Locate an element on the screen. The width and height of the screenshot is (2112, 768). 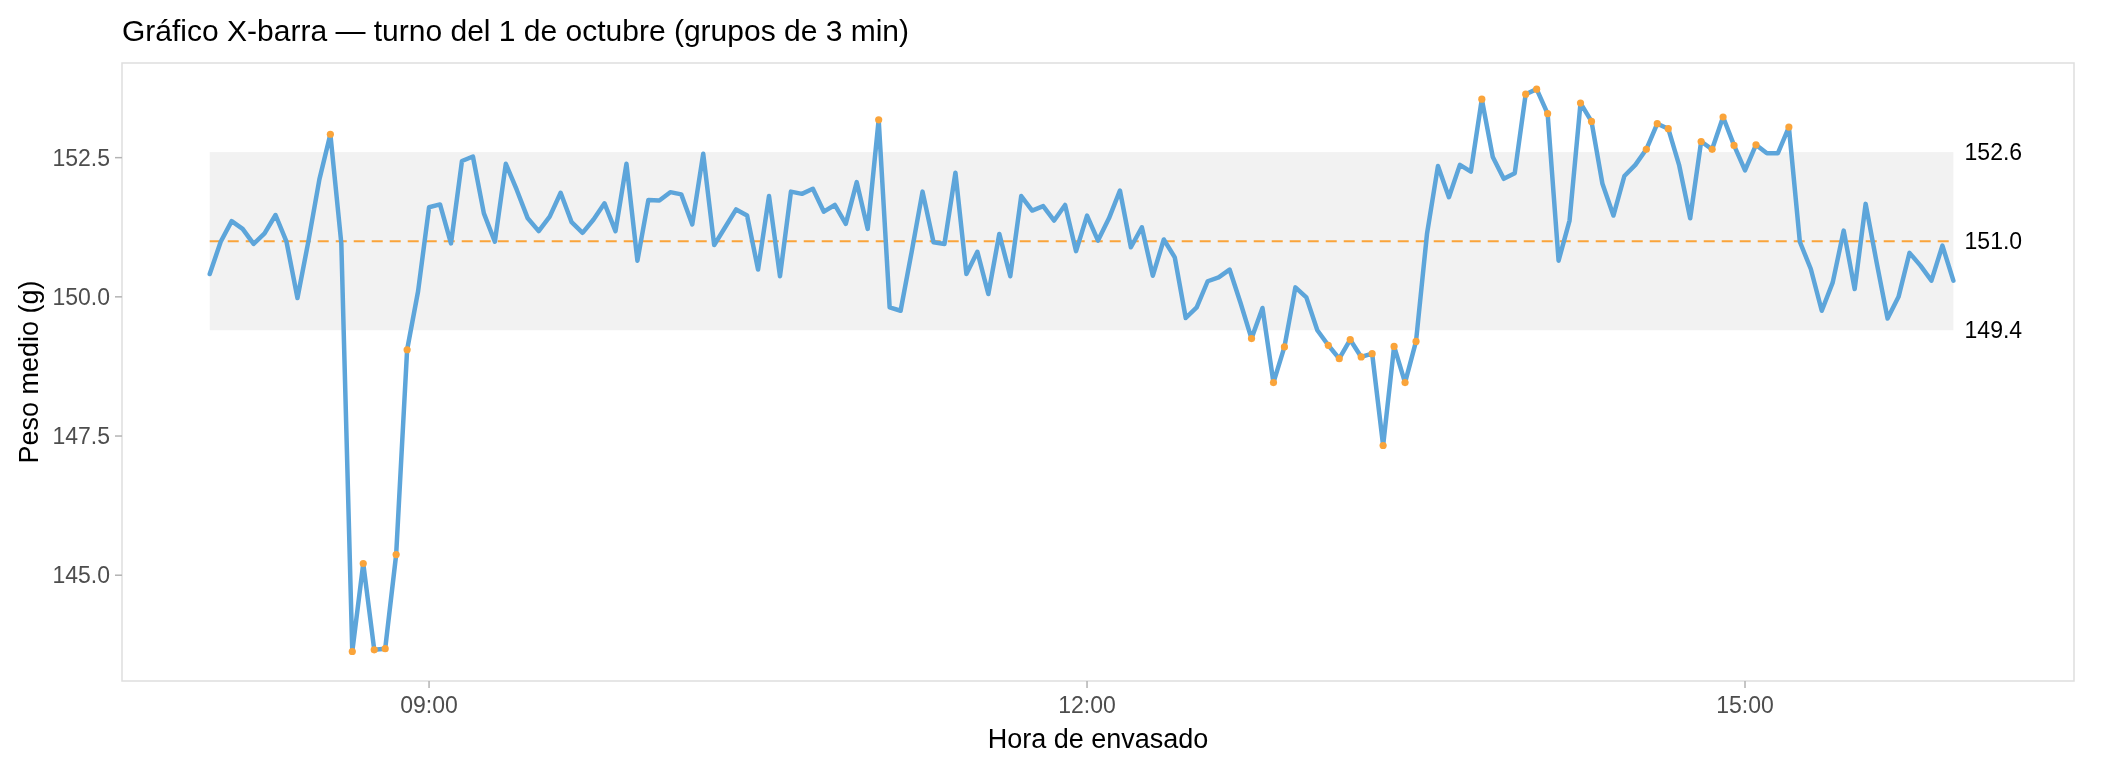
x-axis-title: Hora de envasado is located at coordinates (1098, 739).